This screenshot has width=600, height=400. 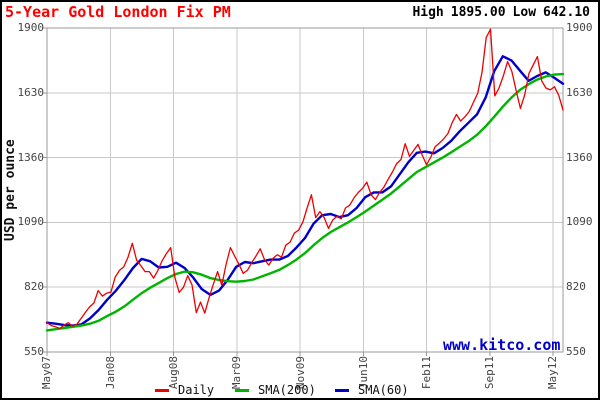 What do you see at coordinates (242, 390) in the screenshot?
I see `sma200-line-swatch` at bounding box center [242, 390].